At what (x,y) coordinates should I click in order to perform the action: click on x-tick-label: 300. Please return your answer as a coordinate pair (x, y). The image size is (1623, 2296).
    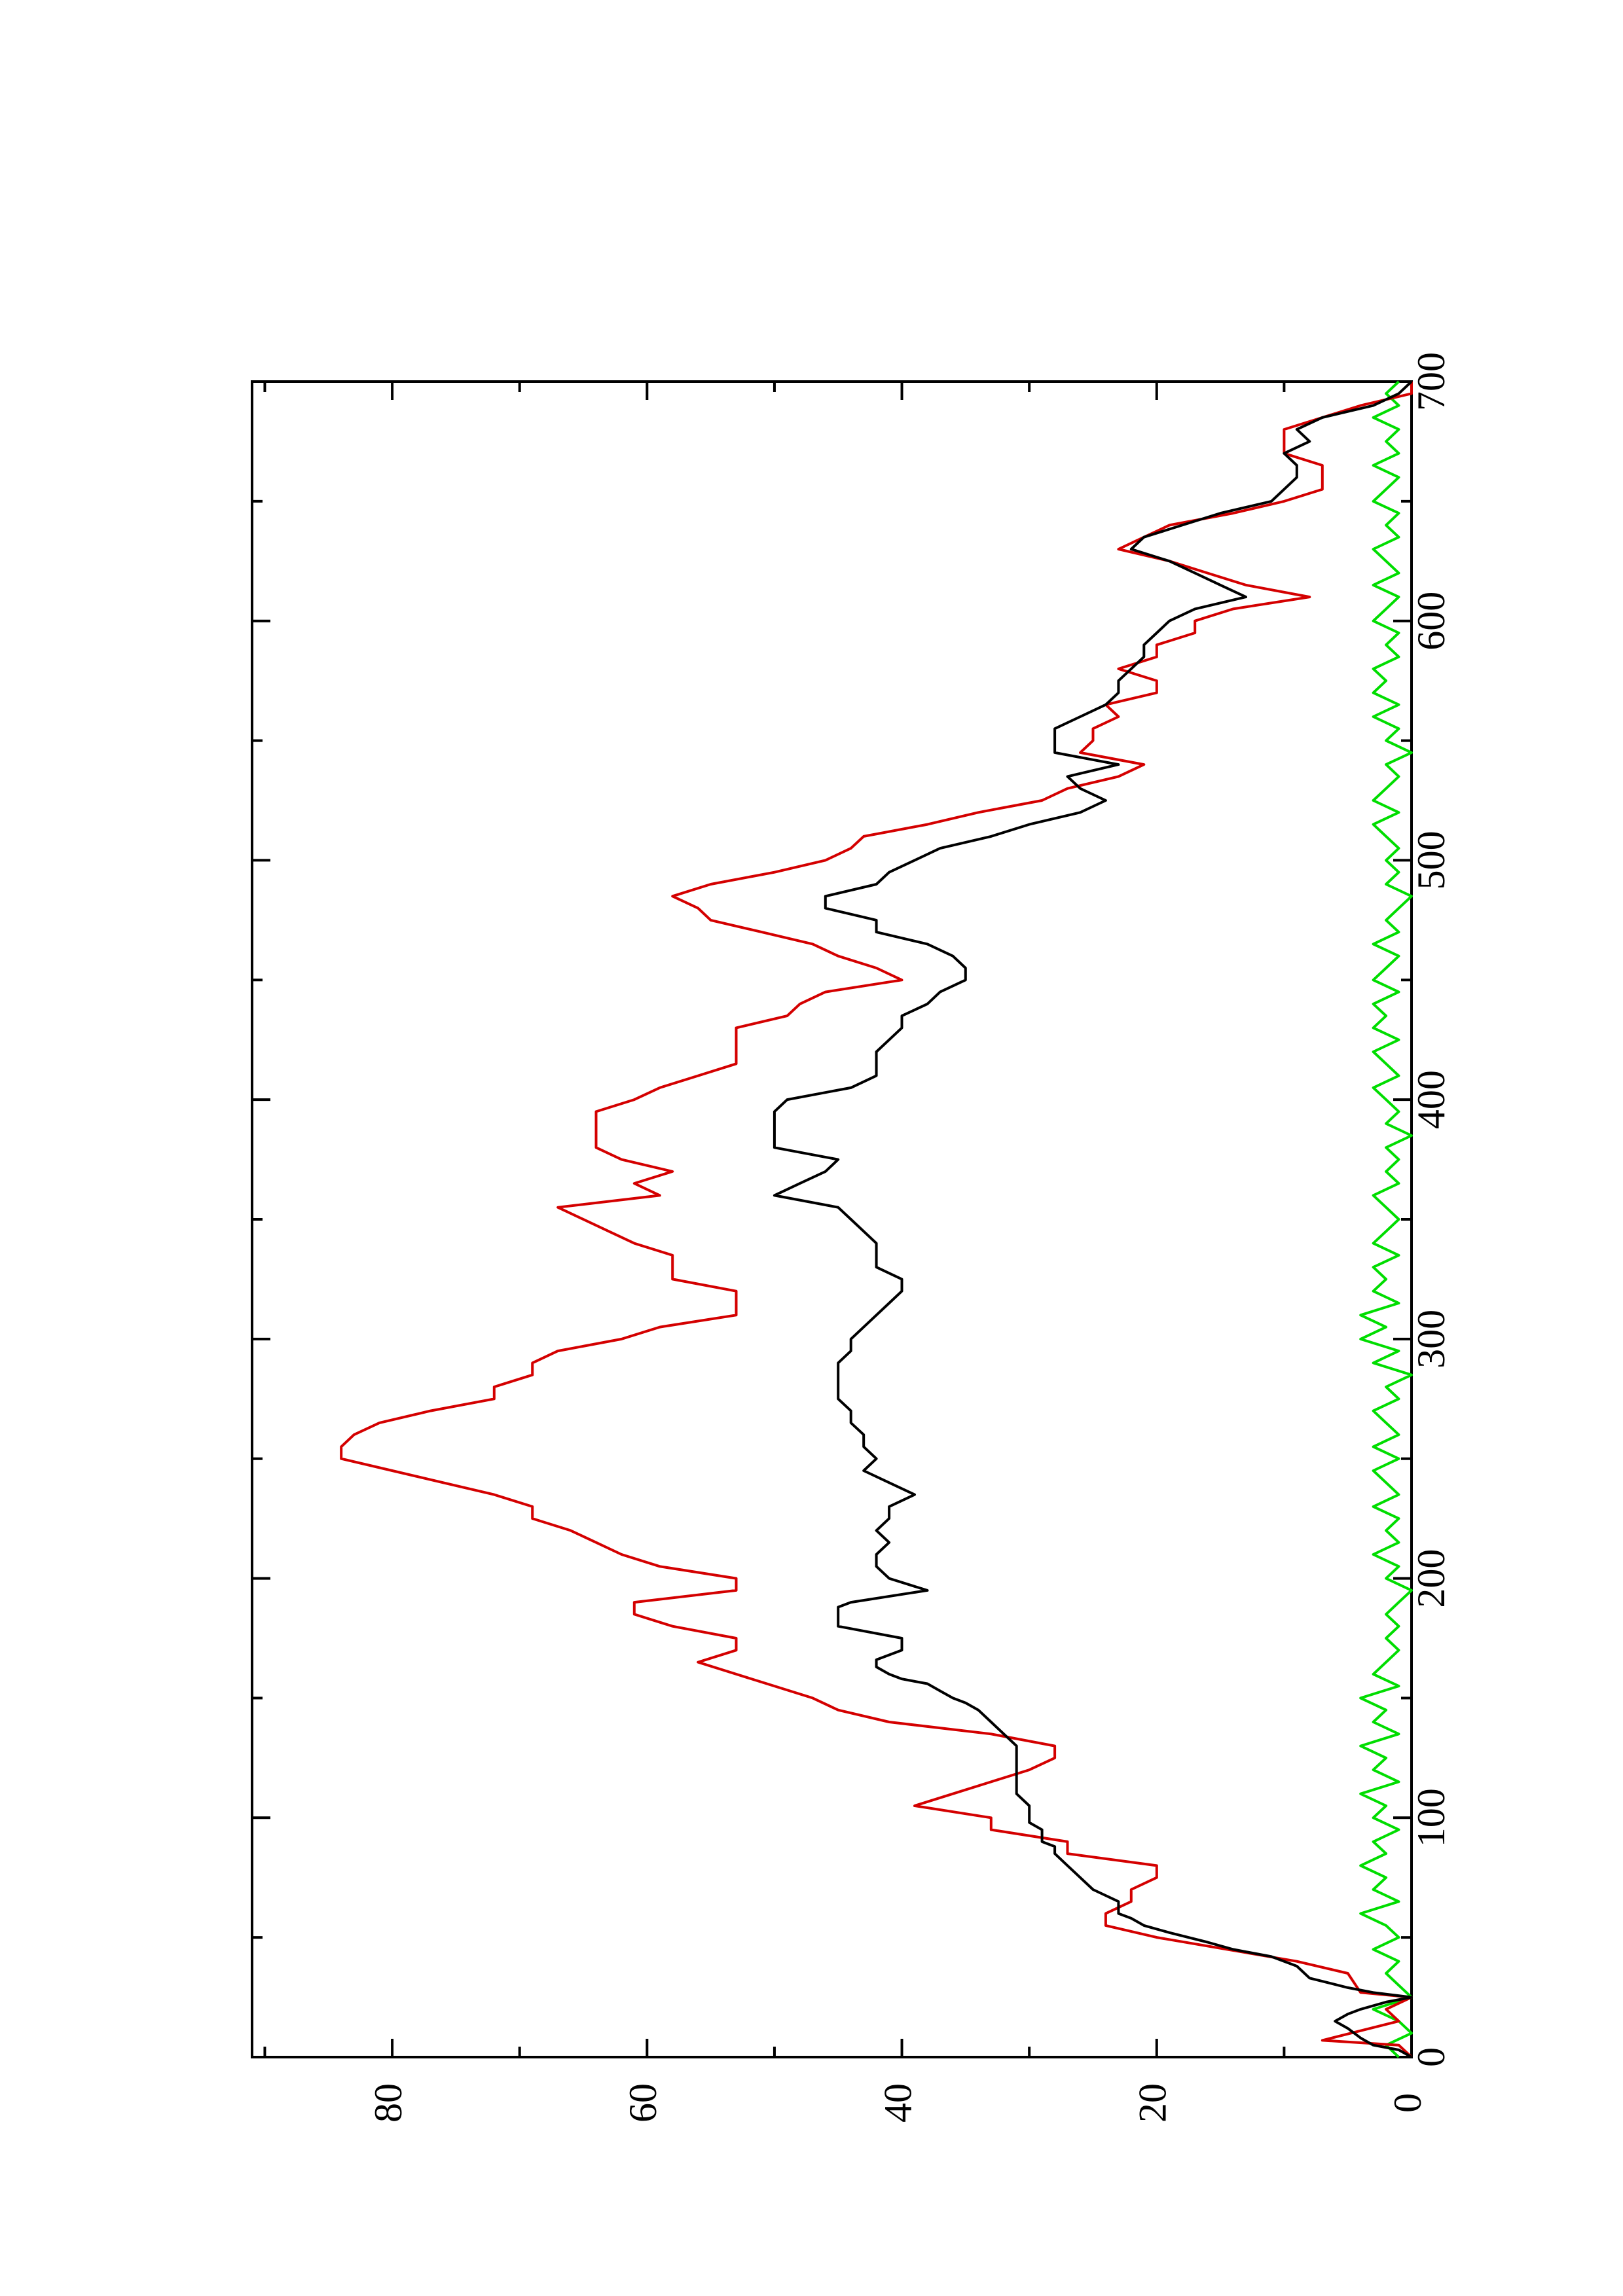
    Looking at the image, I should click on (1431, 1339).